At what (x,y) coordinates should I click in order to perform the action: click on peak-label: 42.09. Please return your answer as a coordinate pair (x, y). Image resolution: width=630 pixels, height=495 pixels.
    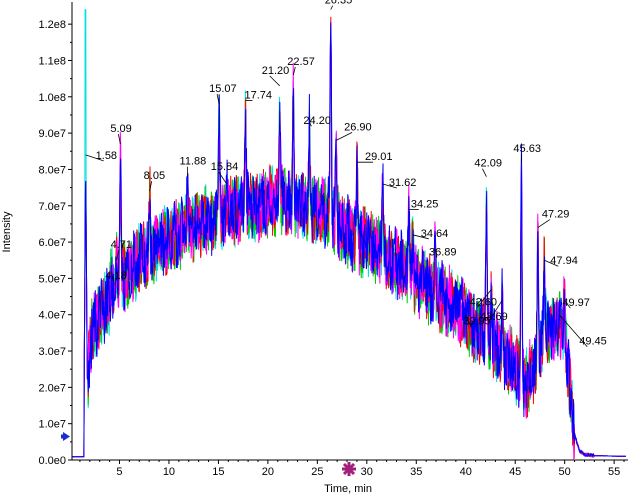
    Looking at the image, I should click on (488, 164).